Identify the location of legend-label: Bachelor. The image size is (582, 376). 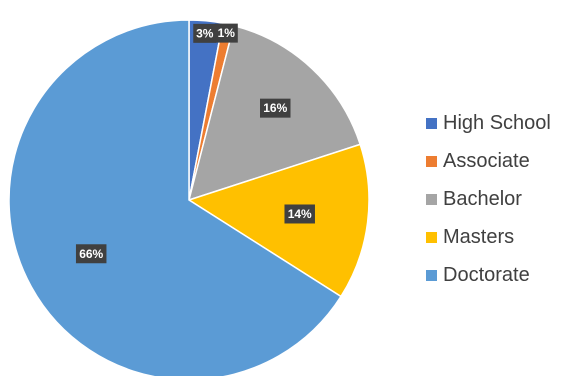
(482, 198).